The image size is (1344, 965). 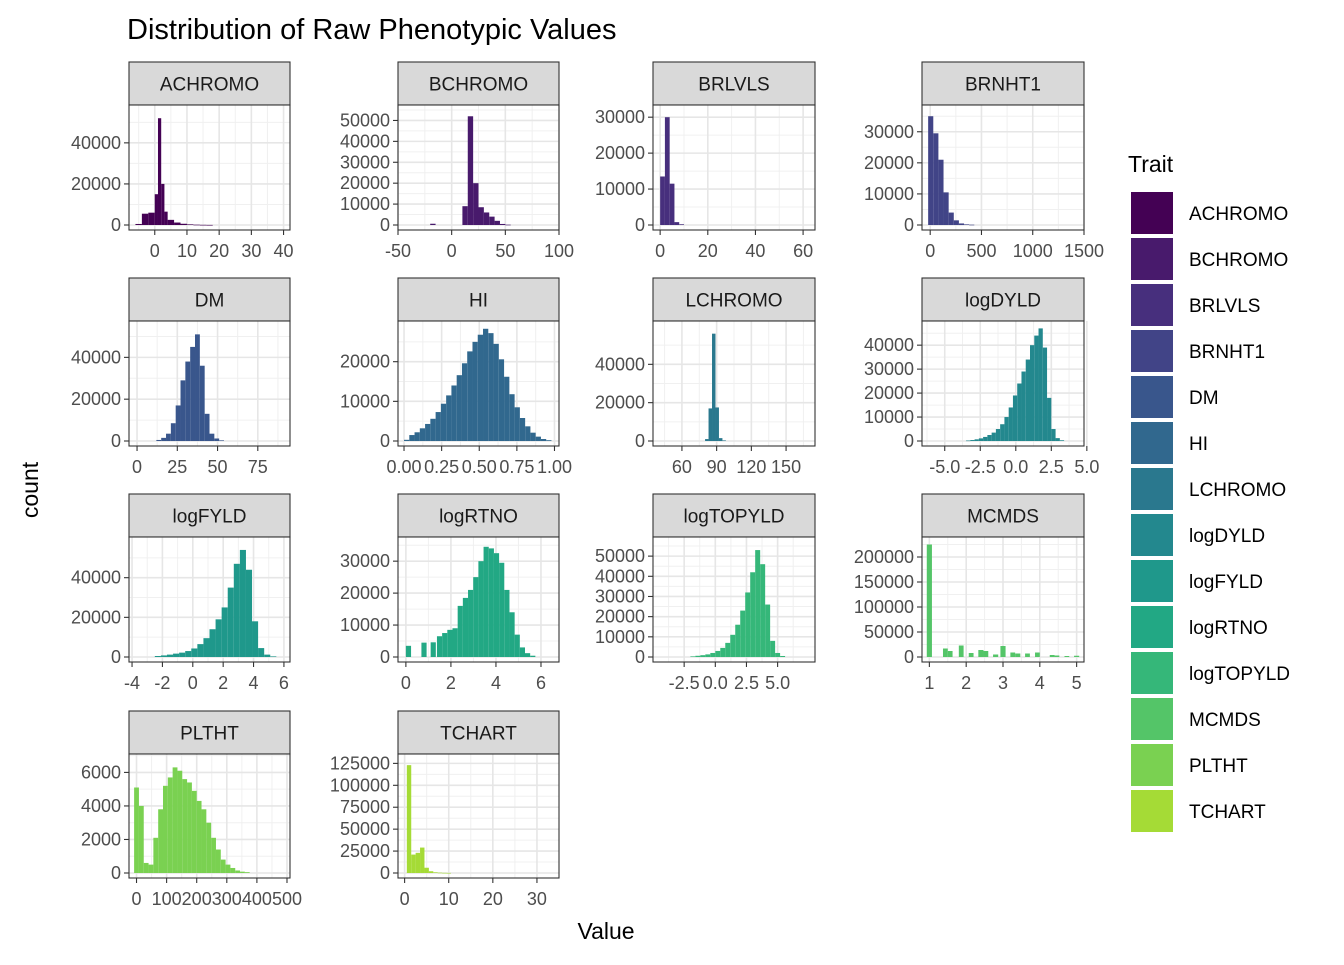 I want to click on strip-logfyld, so click(x=209, y=515).